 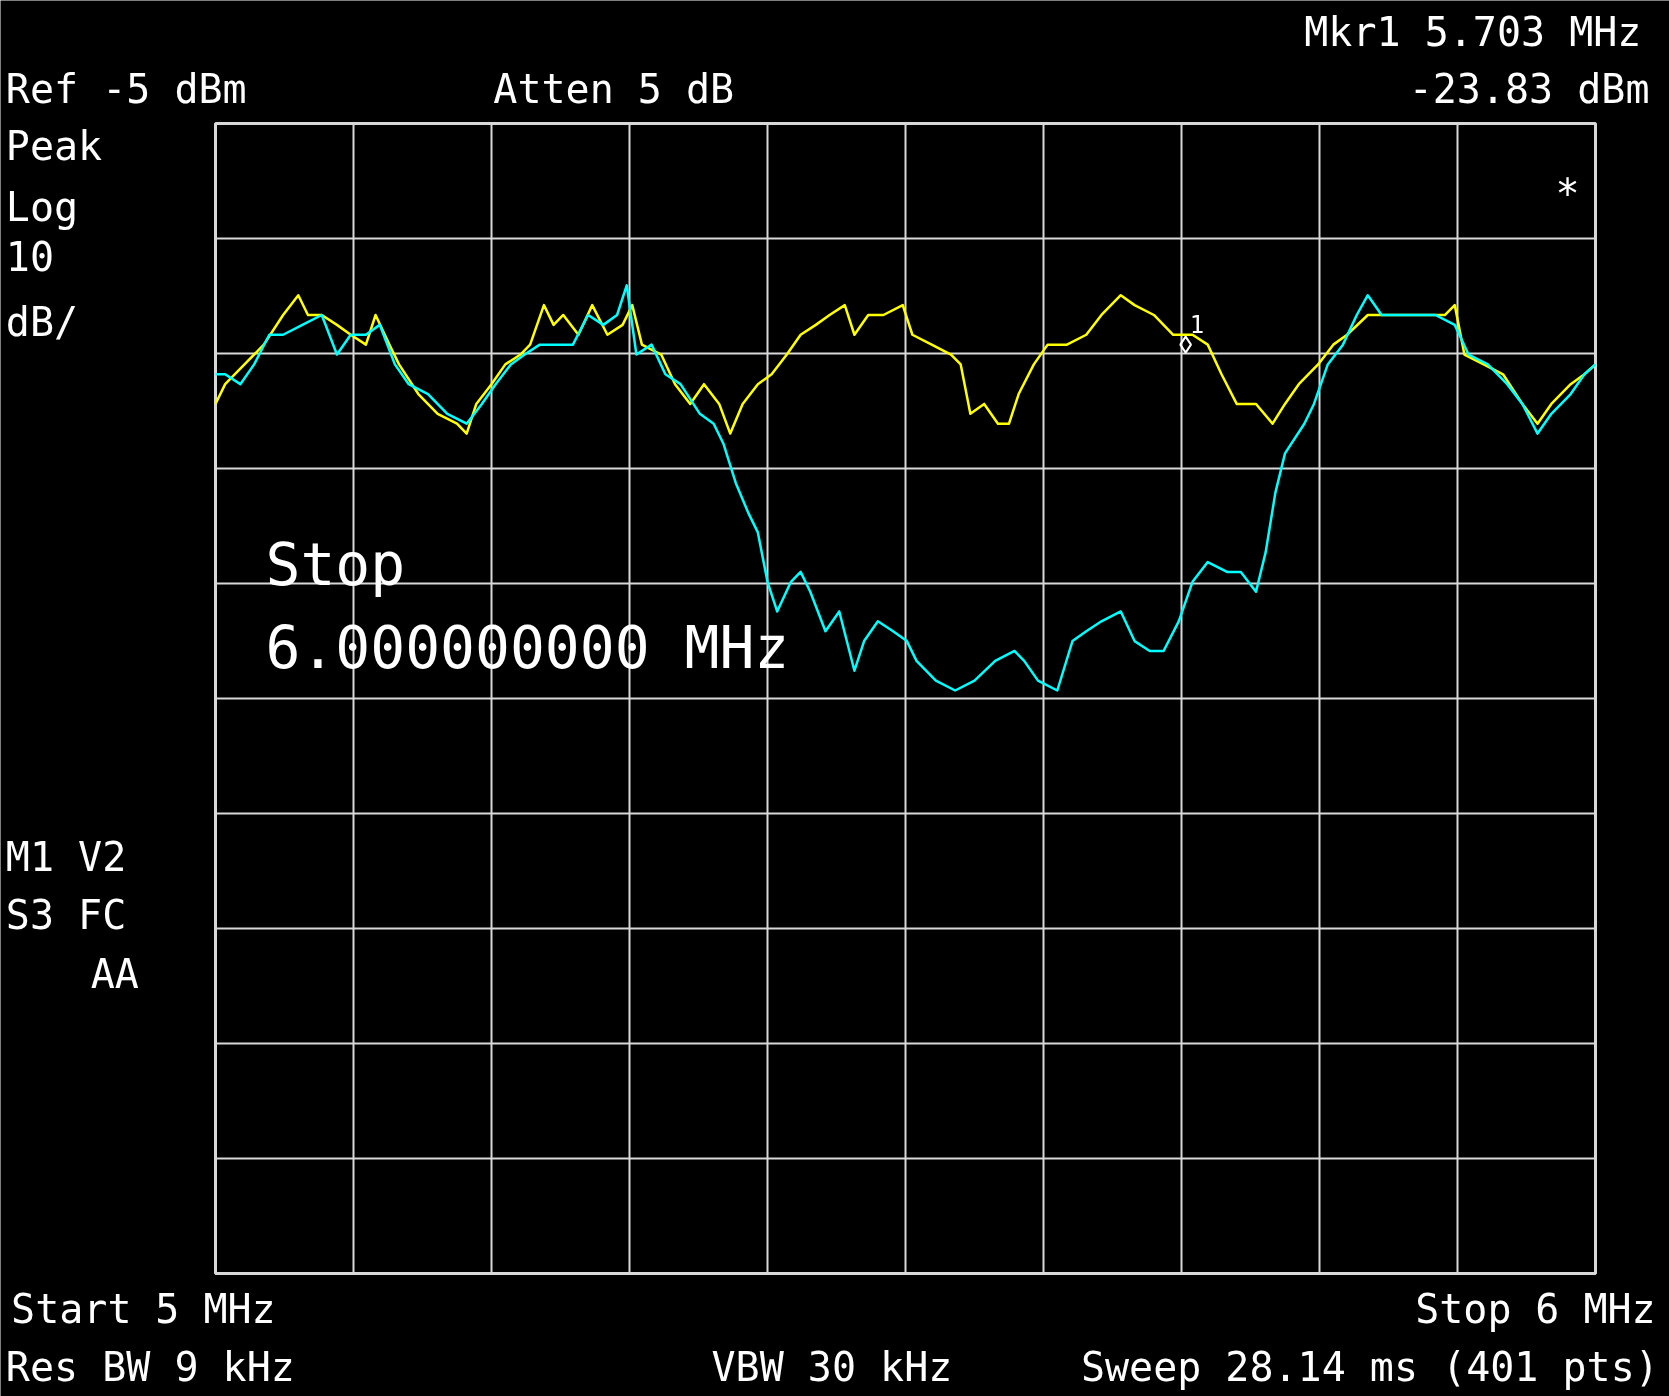 I want to click on text: Atten 5 dB, so click(x=614, y=89).